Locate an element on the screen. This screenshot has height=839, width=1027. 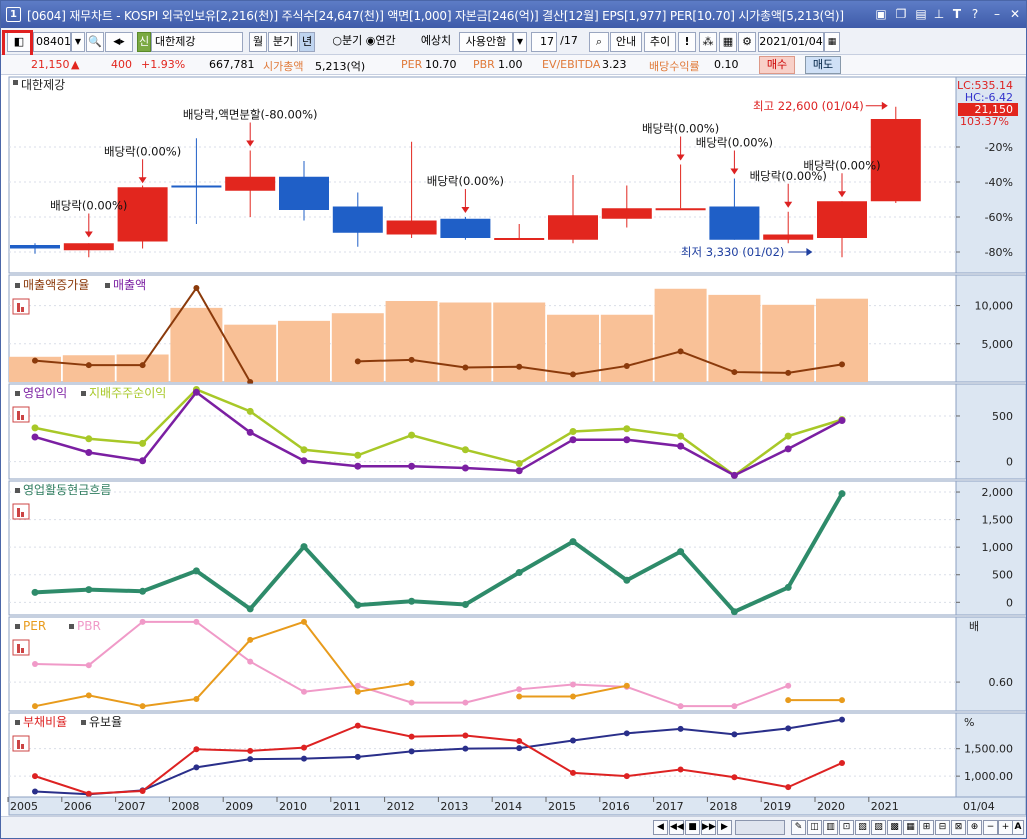
x-tick-label: 2011 is located at coordinates (347, 806).